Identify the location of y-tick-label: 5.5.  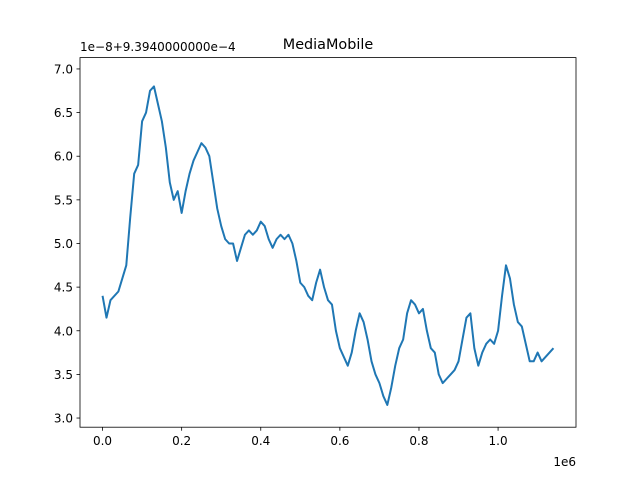
(63, 200).